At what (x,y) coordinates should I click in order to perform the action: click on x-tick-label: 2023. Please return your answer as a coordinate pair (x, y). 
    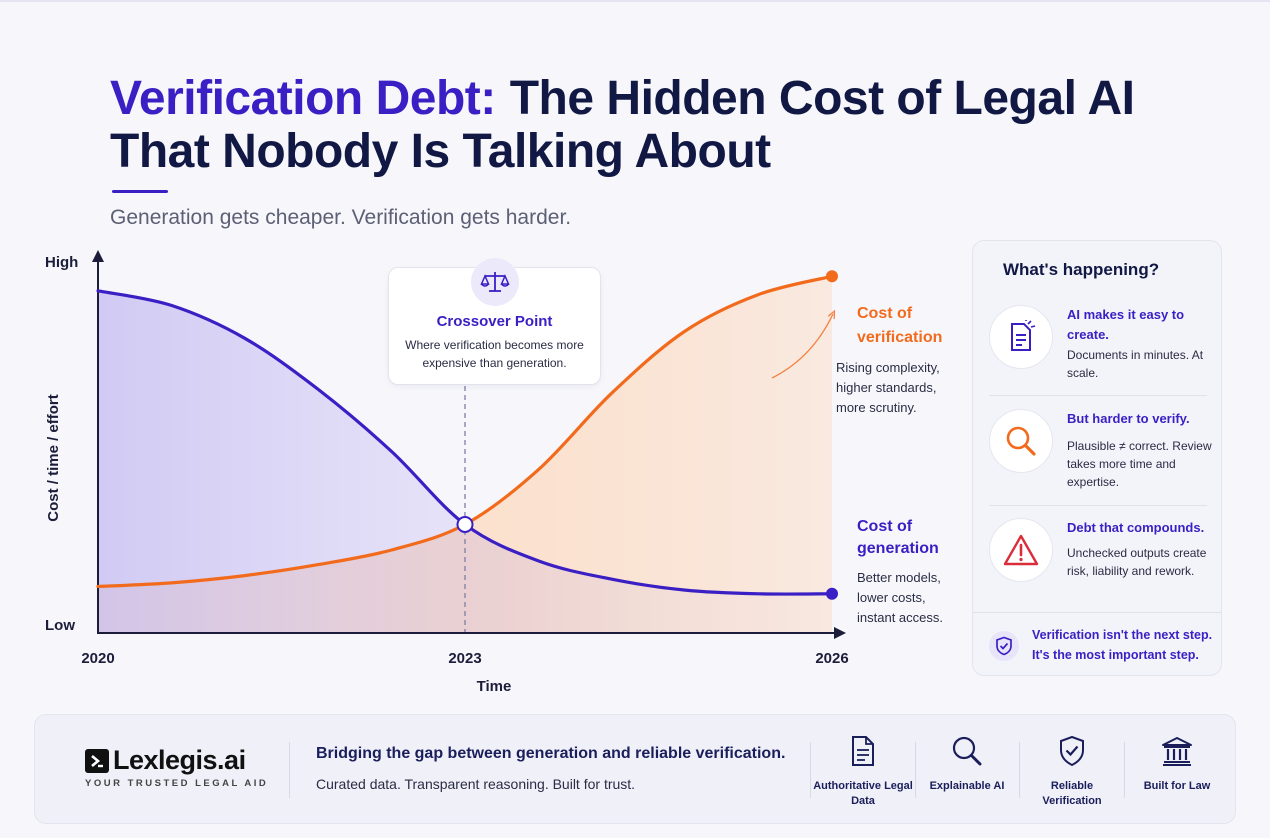
    Looking at the image, I should click on (464, 658).